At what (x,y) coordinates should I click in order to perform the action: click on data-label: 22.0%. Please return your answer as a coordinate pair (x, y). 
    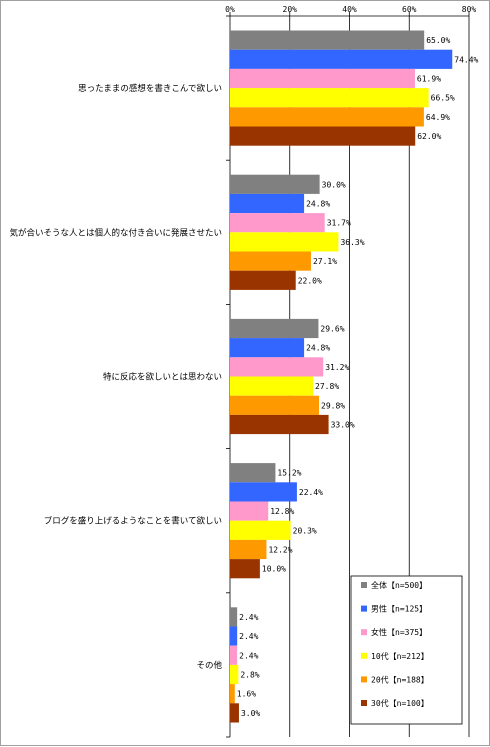
    Looking at the image, I should click on (310, 280).